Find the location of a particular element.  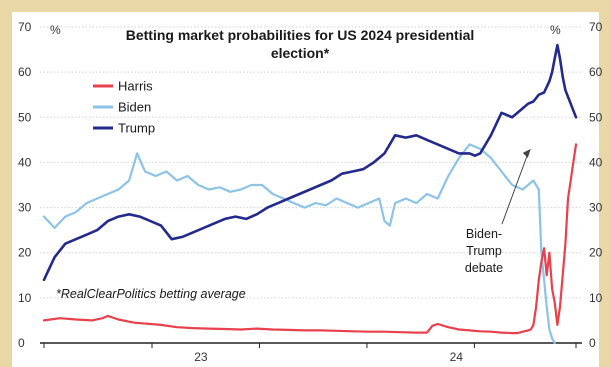

annotation-arrowhead is located at coordinates (526, 153).